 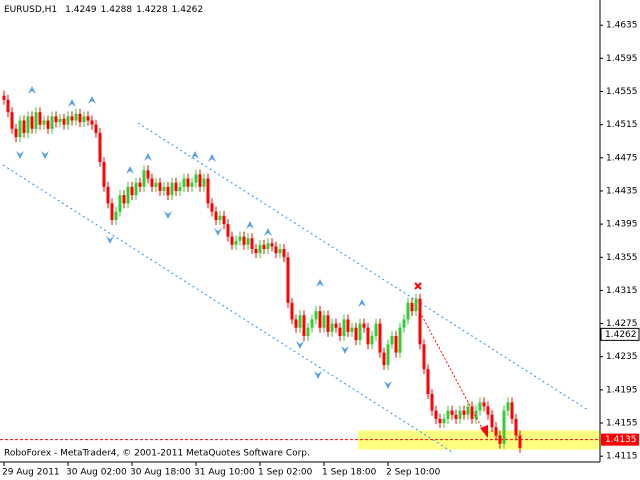 What do you see at coordinates (152, 10) in the screenshot?
I see `ohlc-low: 1.4228` at bounding box center [152, 10].